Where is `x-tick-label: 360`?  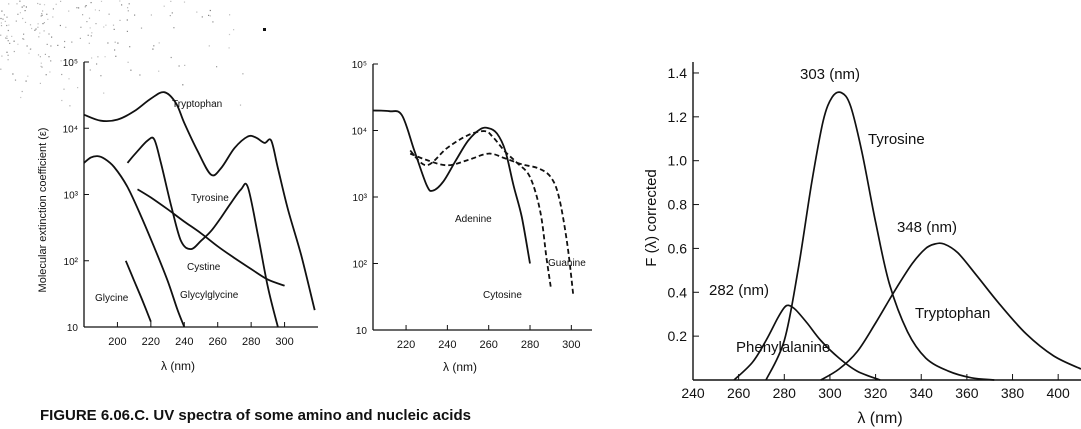 x-tick-label: 360 is located at coordinates (967, 393).